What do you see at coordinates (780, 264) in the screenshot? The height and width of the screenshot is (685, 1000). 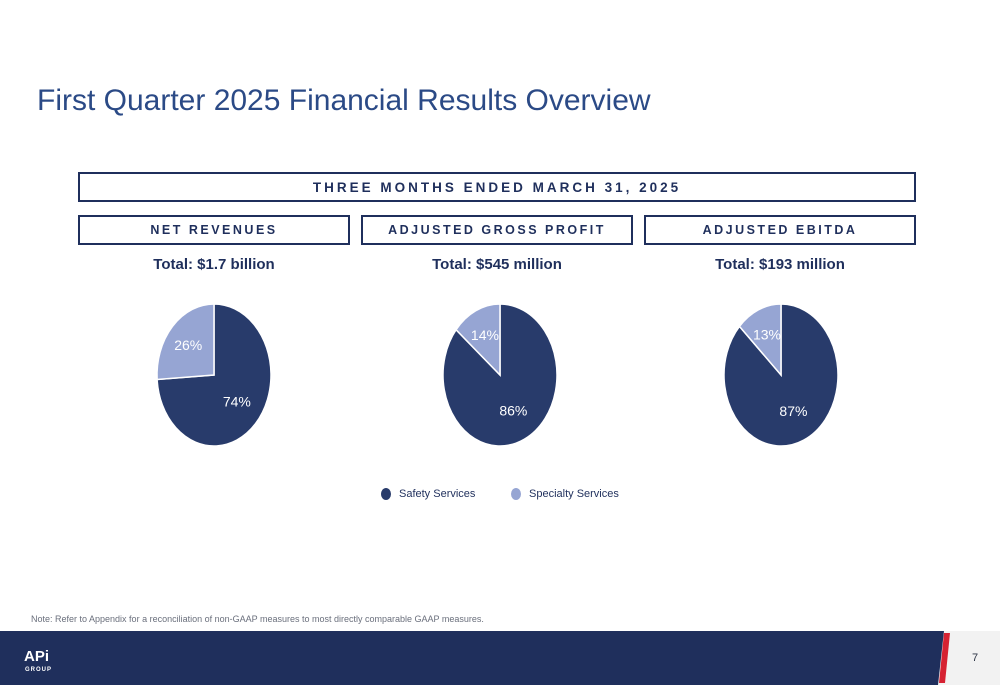 I see `total-adjusted-ebitda: Total: $193 million` at bounding box center [780, 264].